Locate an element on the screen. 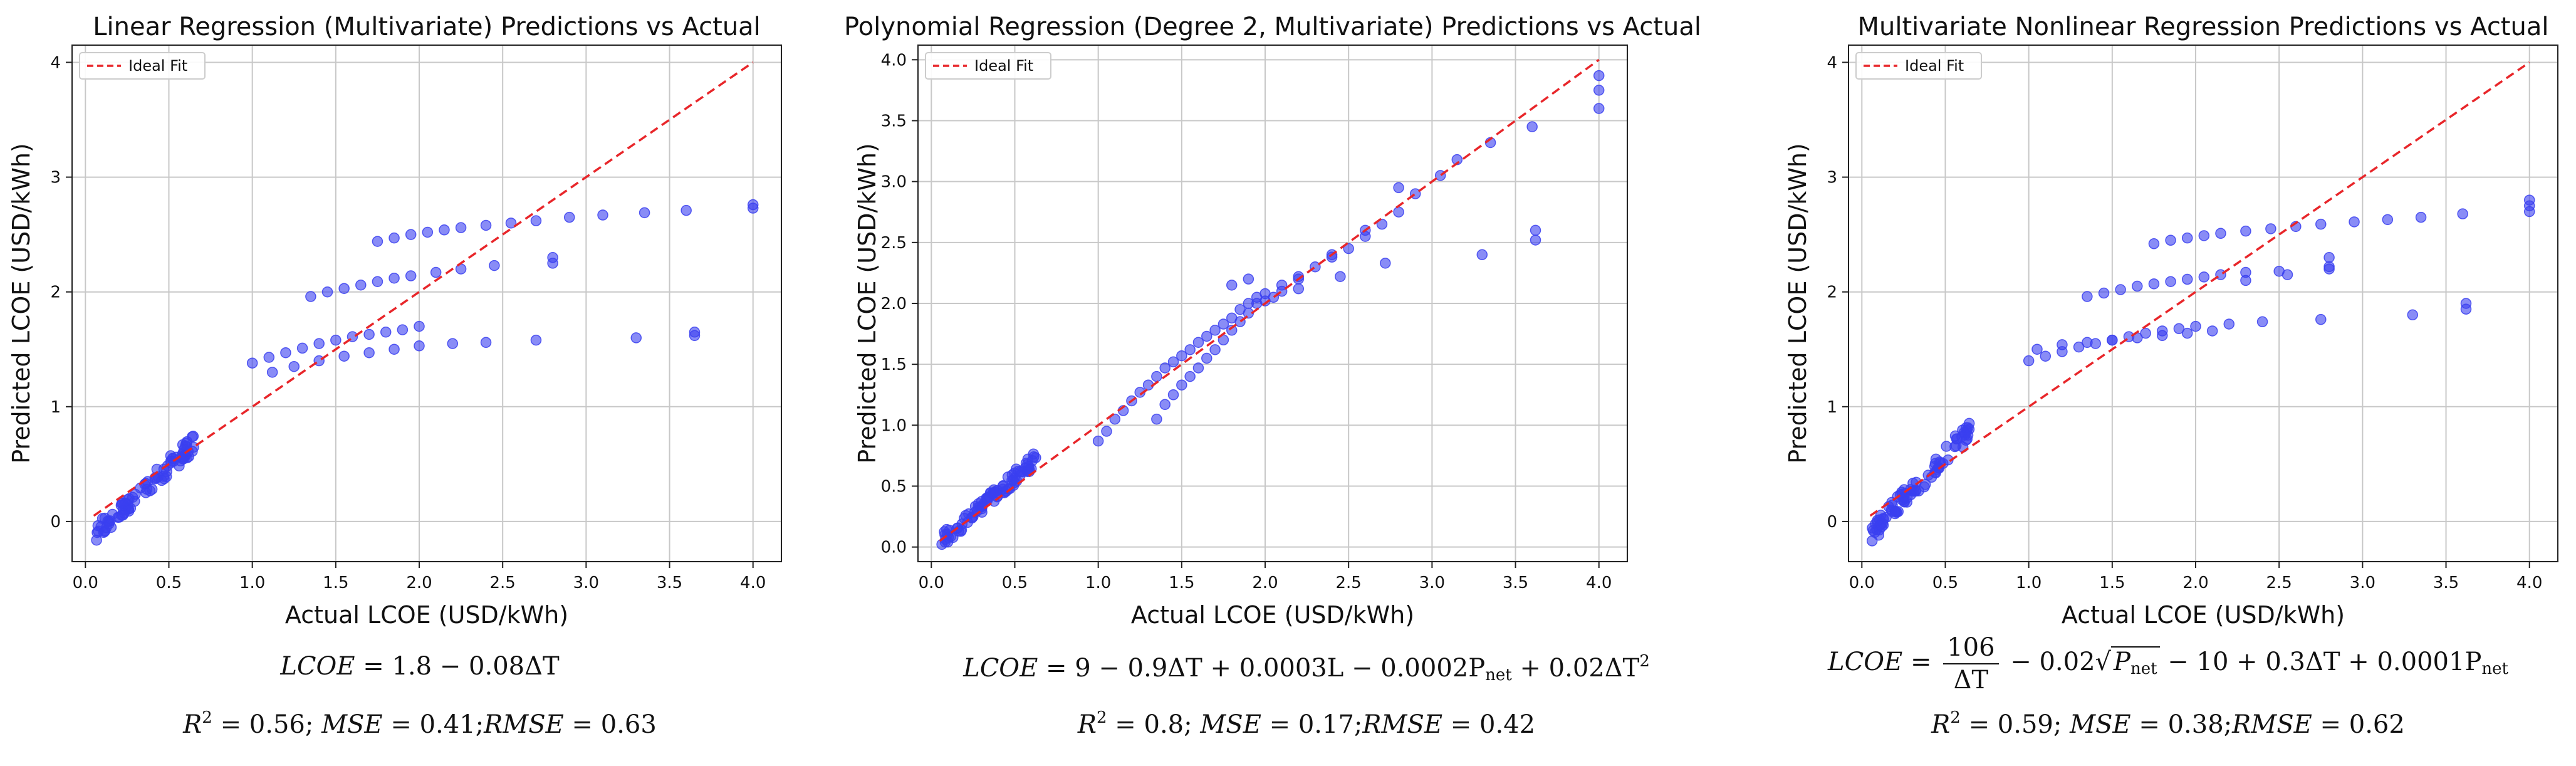  y-tick-label: 2.0 is located at coordinates (894, 304).